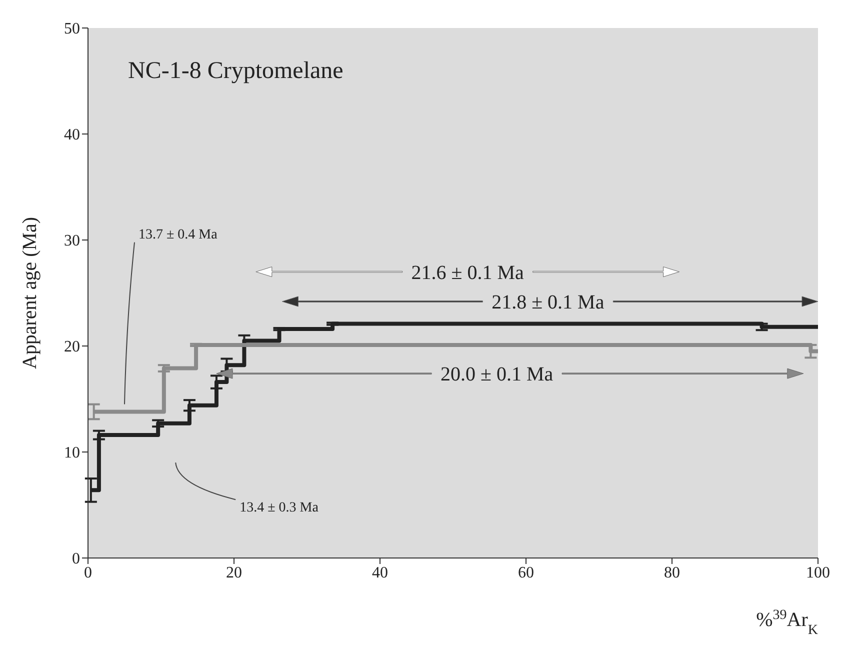  I want to click on x-axis-title: %$^{39}$Ar$_{K}$, so click(787, 623).